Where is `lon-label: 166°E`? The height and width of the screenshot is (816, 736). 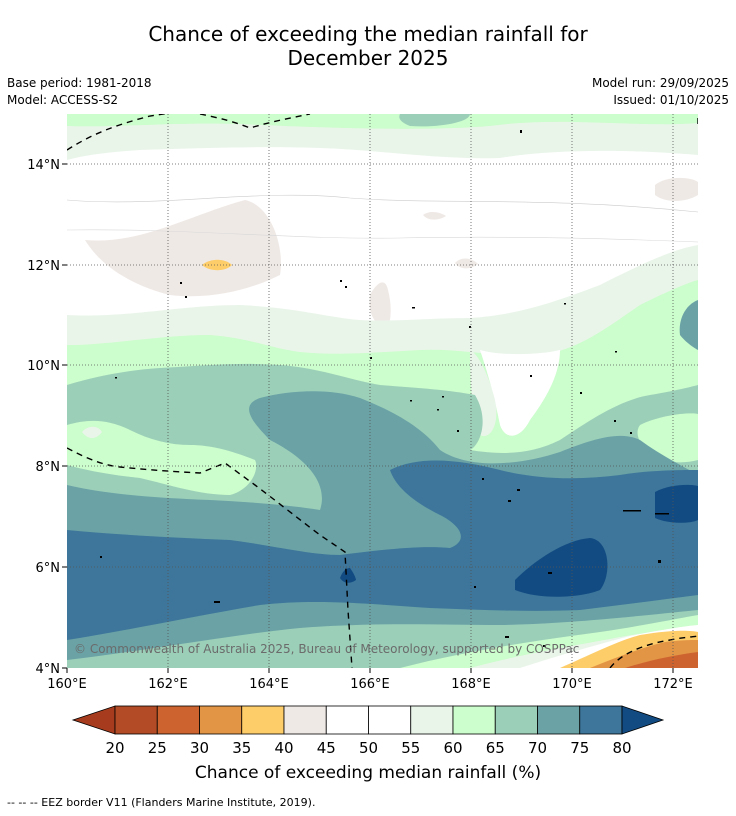 lon-label: 166°E is located at coordinates (370, 684).